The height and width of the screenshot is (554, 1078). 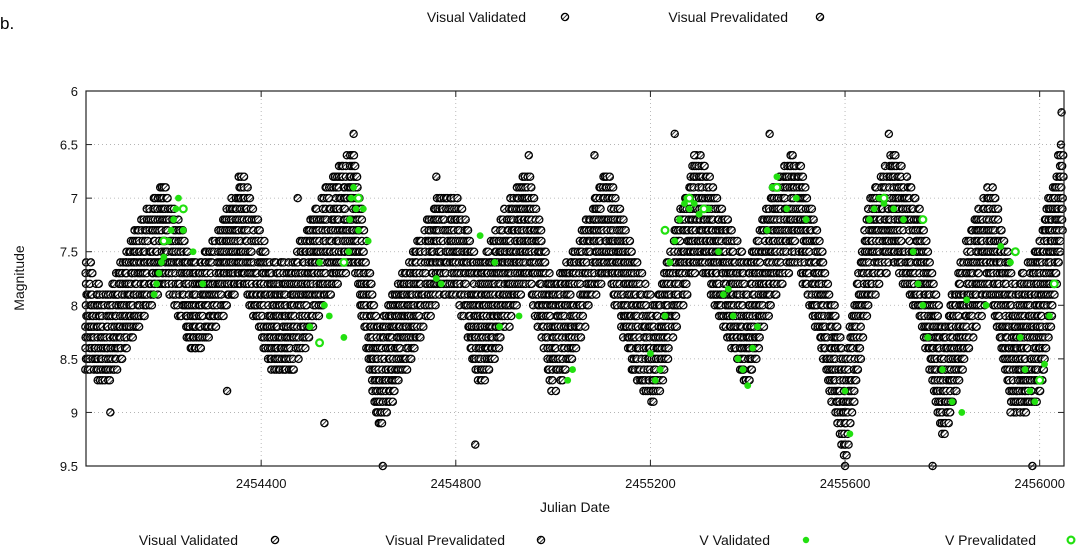 I want to click on y-tick-label: 7, so click(x=74, y=198).